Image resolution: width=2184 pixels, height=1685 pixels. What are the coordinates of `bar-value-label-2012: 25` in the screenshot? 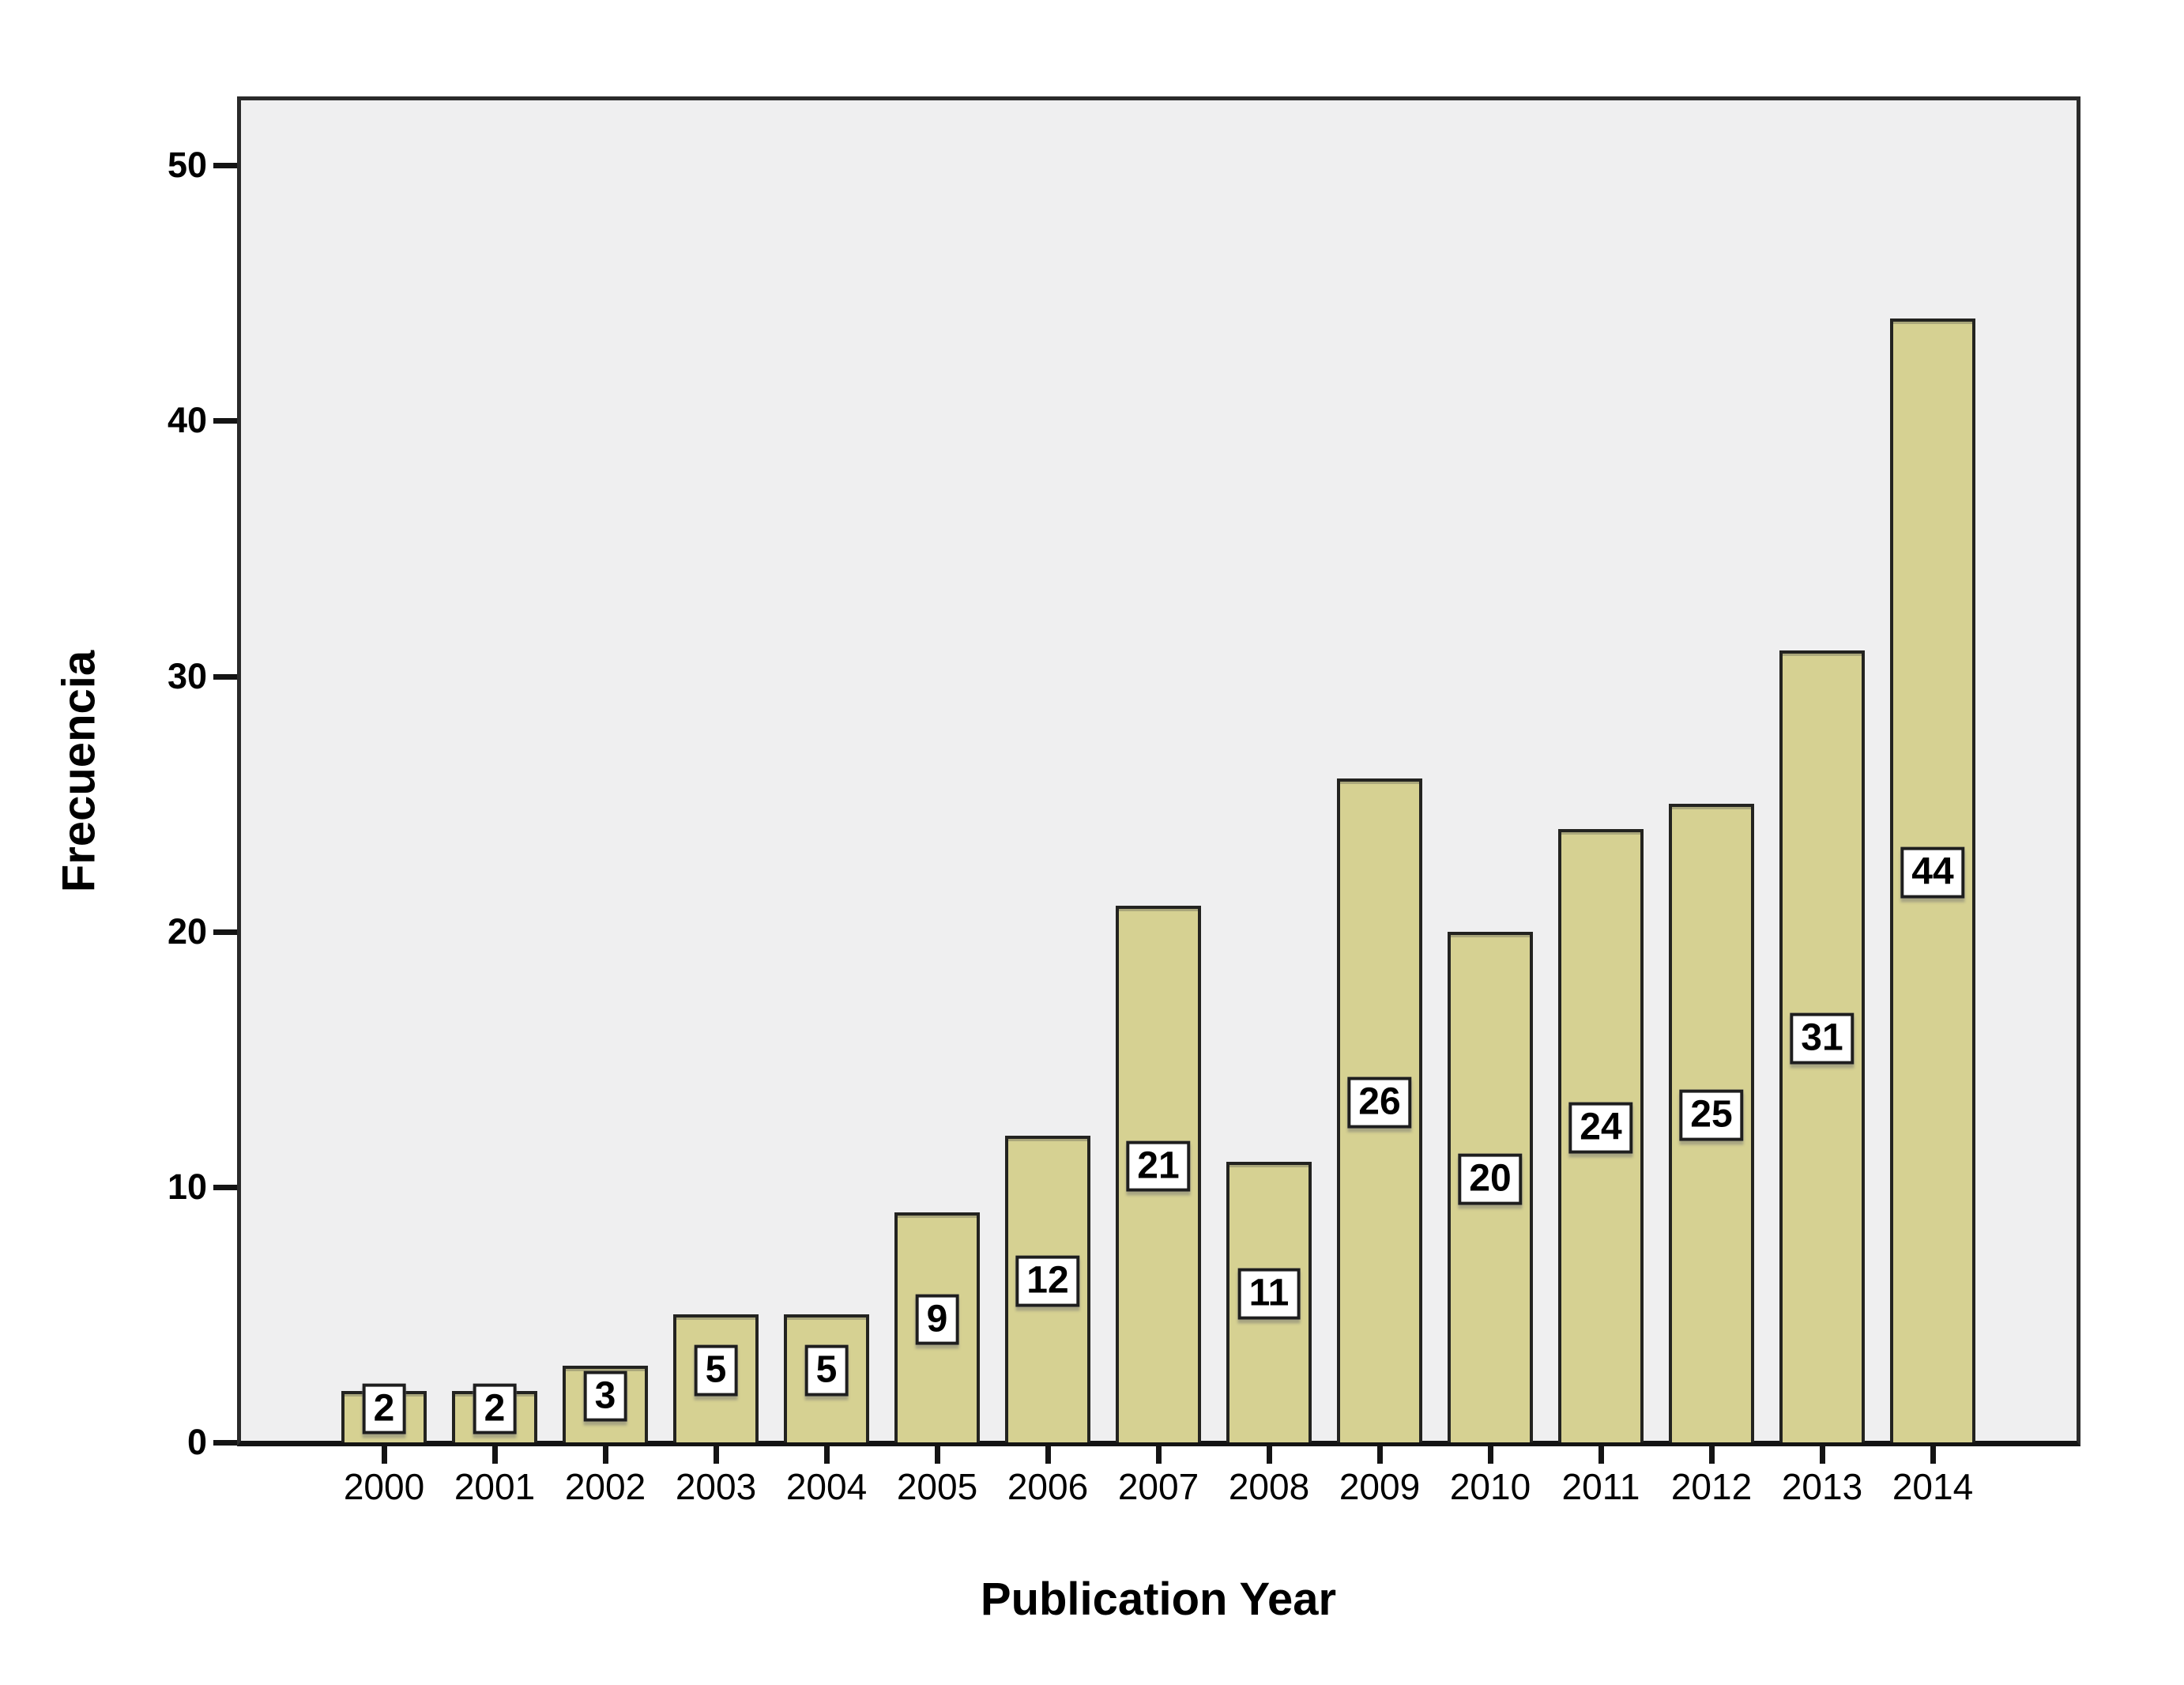 It's located at (1711, 1115).